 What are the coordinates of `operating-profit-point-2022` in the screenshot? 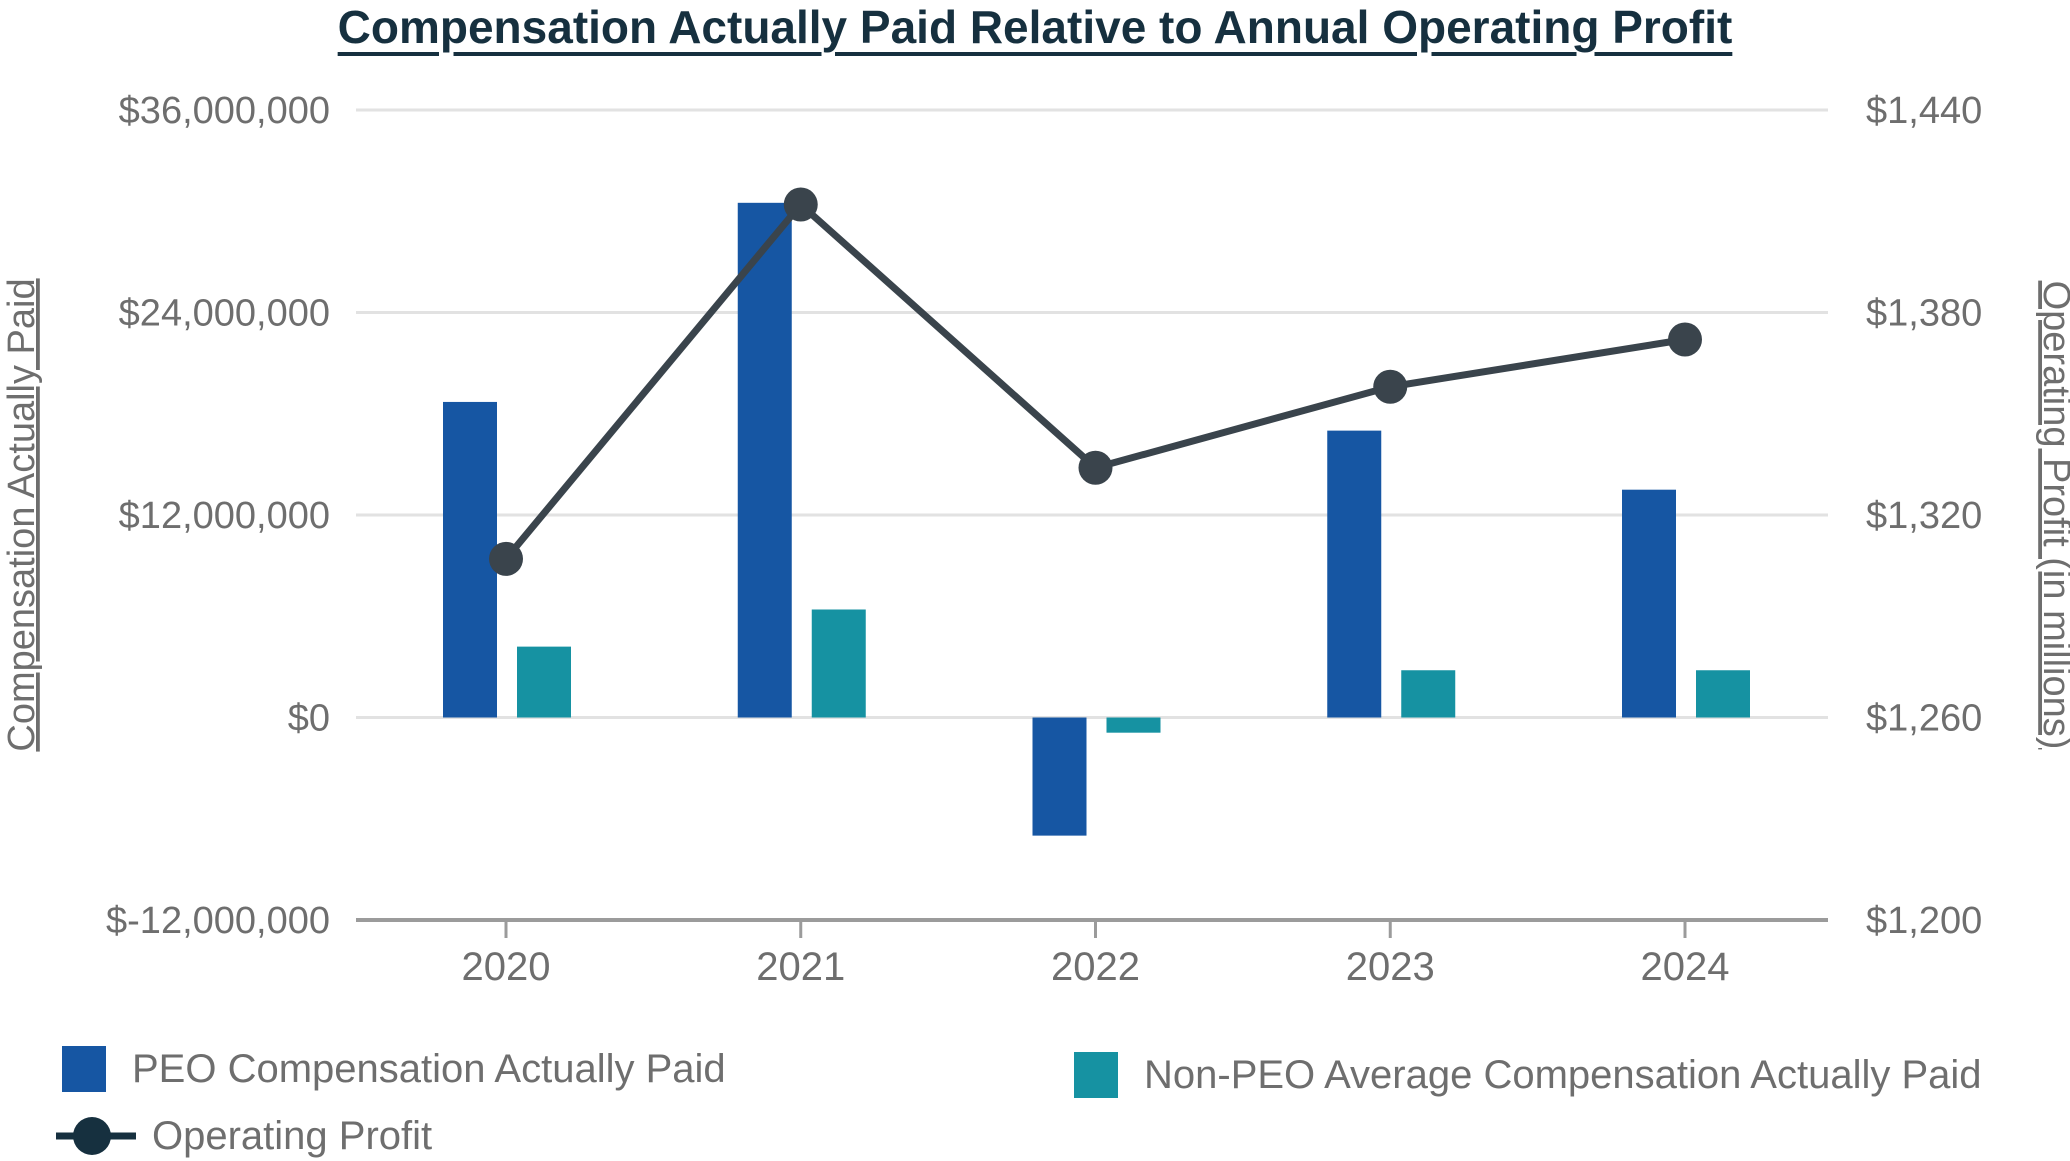 It's located at (1095, 467).